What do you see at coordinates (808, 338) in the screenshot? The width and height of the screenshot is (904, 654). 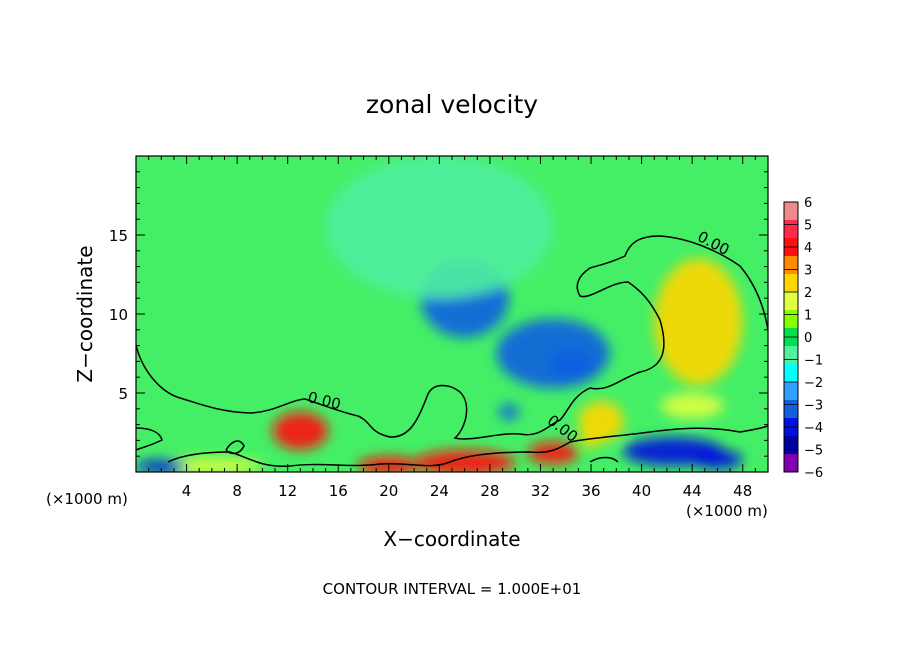 I see `colorbar-label: 0` at bounding box center [808, 338].